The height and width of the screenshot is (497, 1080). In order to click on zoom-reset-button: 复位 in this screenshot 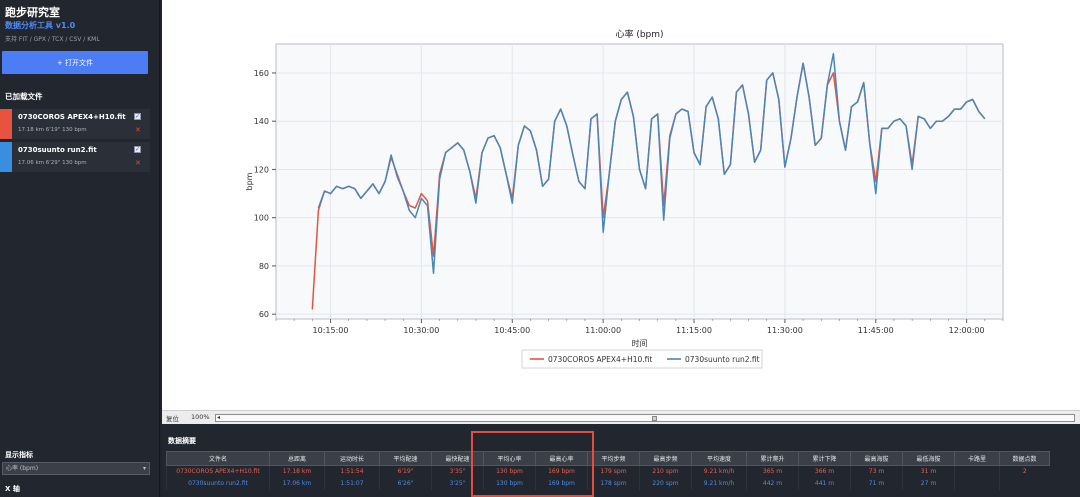, I will do `click(172, 419)`.